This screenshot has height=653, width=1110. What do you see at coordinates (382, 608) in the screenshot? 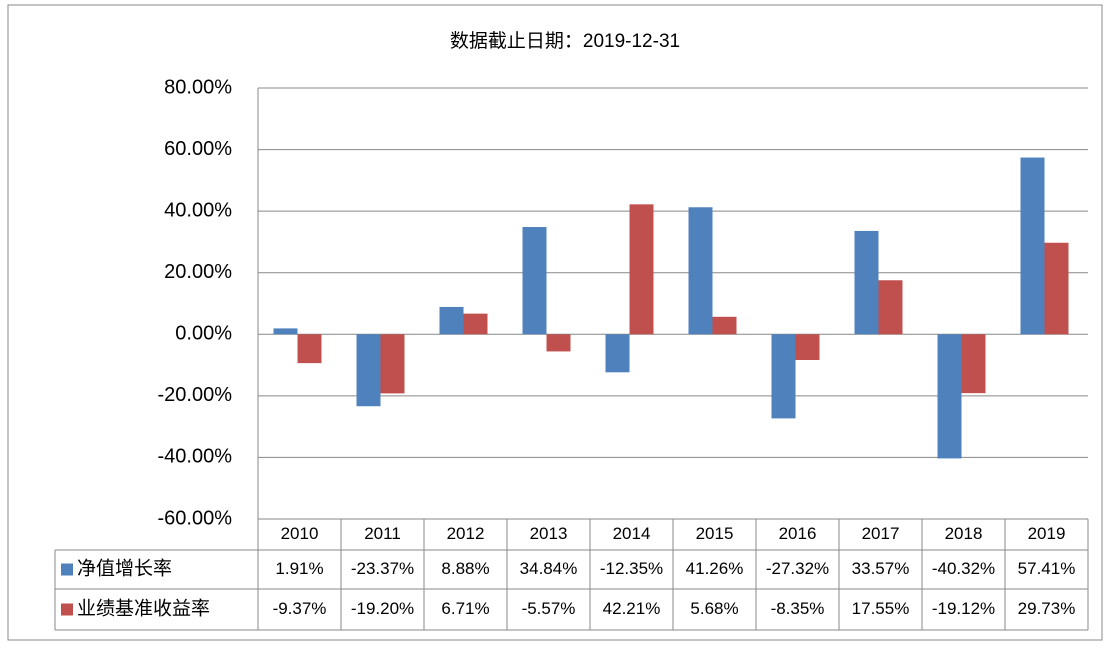
I see `table-value: -19.20%` at bounding box center [382, 608].